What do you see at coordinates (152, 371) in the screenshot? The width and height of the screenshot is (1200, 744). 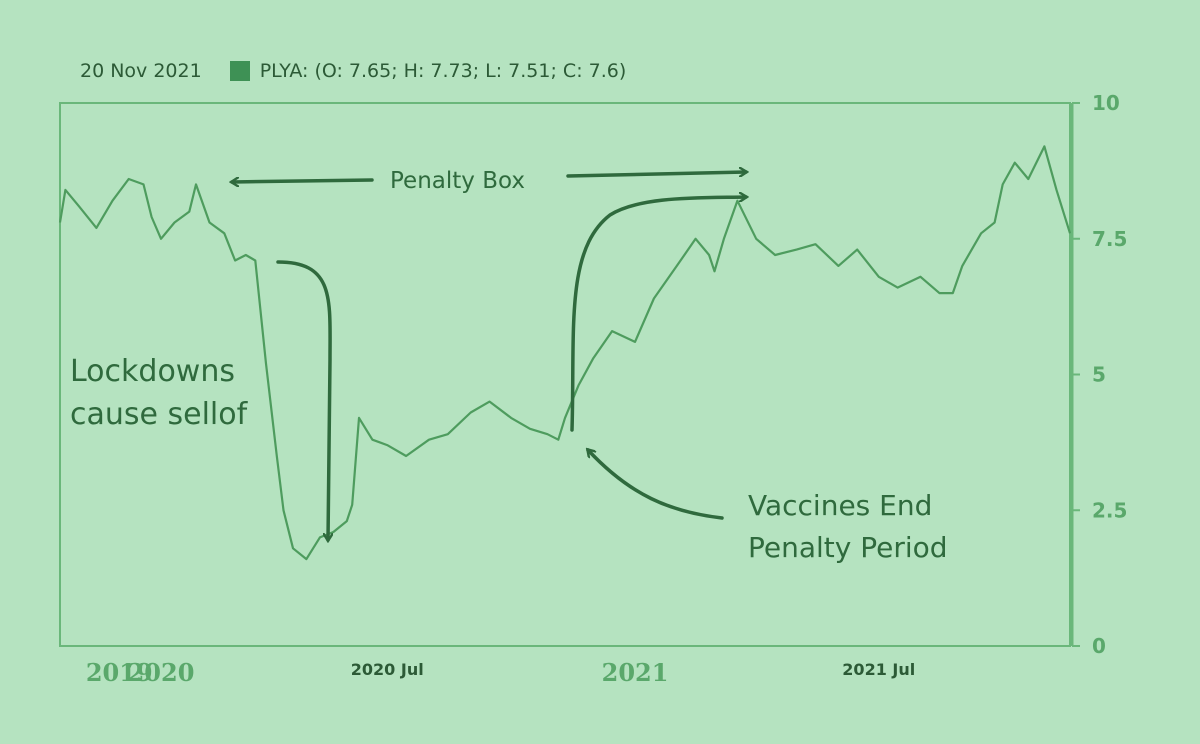 I see `lockdowns-label-line1: Lockdowns` at bounding box center [152, 371].